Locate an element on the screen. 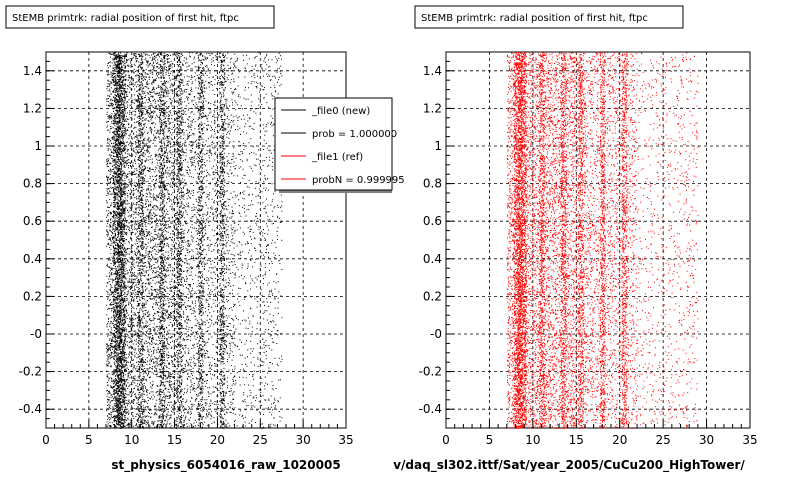 Image resolution: width=800 pixels, height=480 pixels. legend-entry: prob = 1.000000 is located at coordinates (354, 134).